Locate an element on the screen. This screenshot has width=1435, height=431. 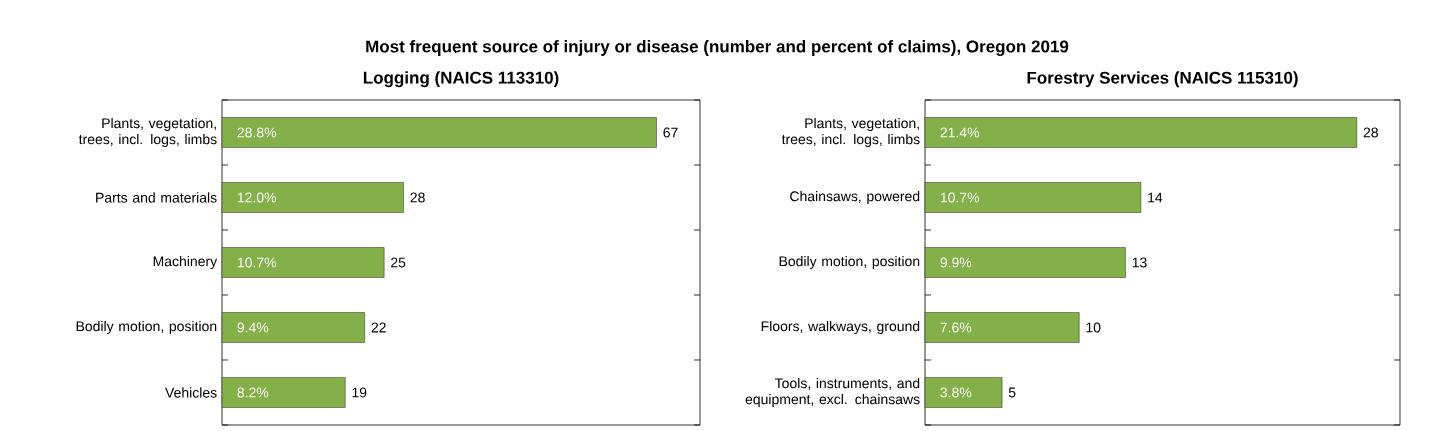
annotation: 9.9% is located at coordinates (956, 262).